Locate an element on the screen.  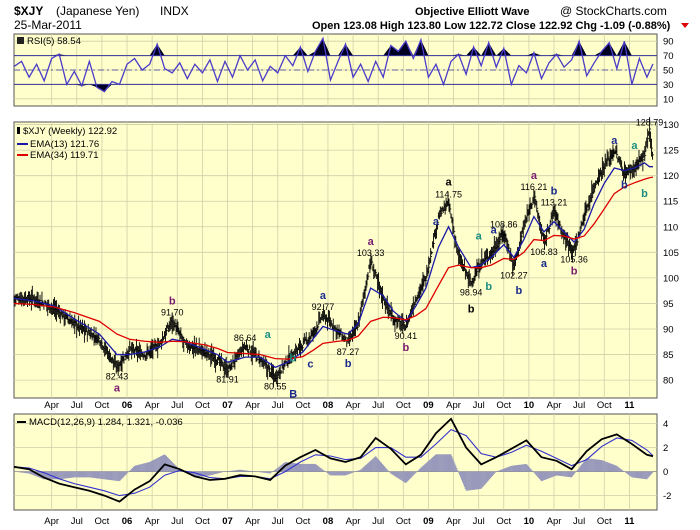
price-level-label: 86.64 is located at coordinates (245, 338).